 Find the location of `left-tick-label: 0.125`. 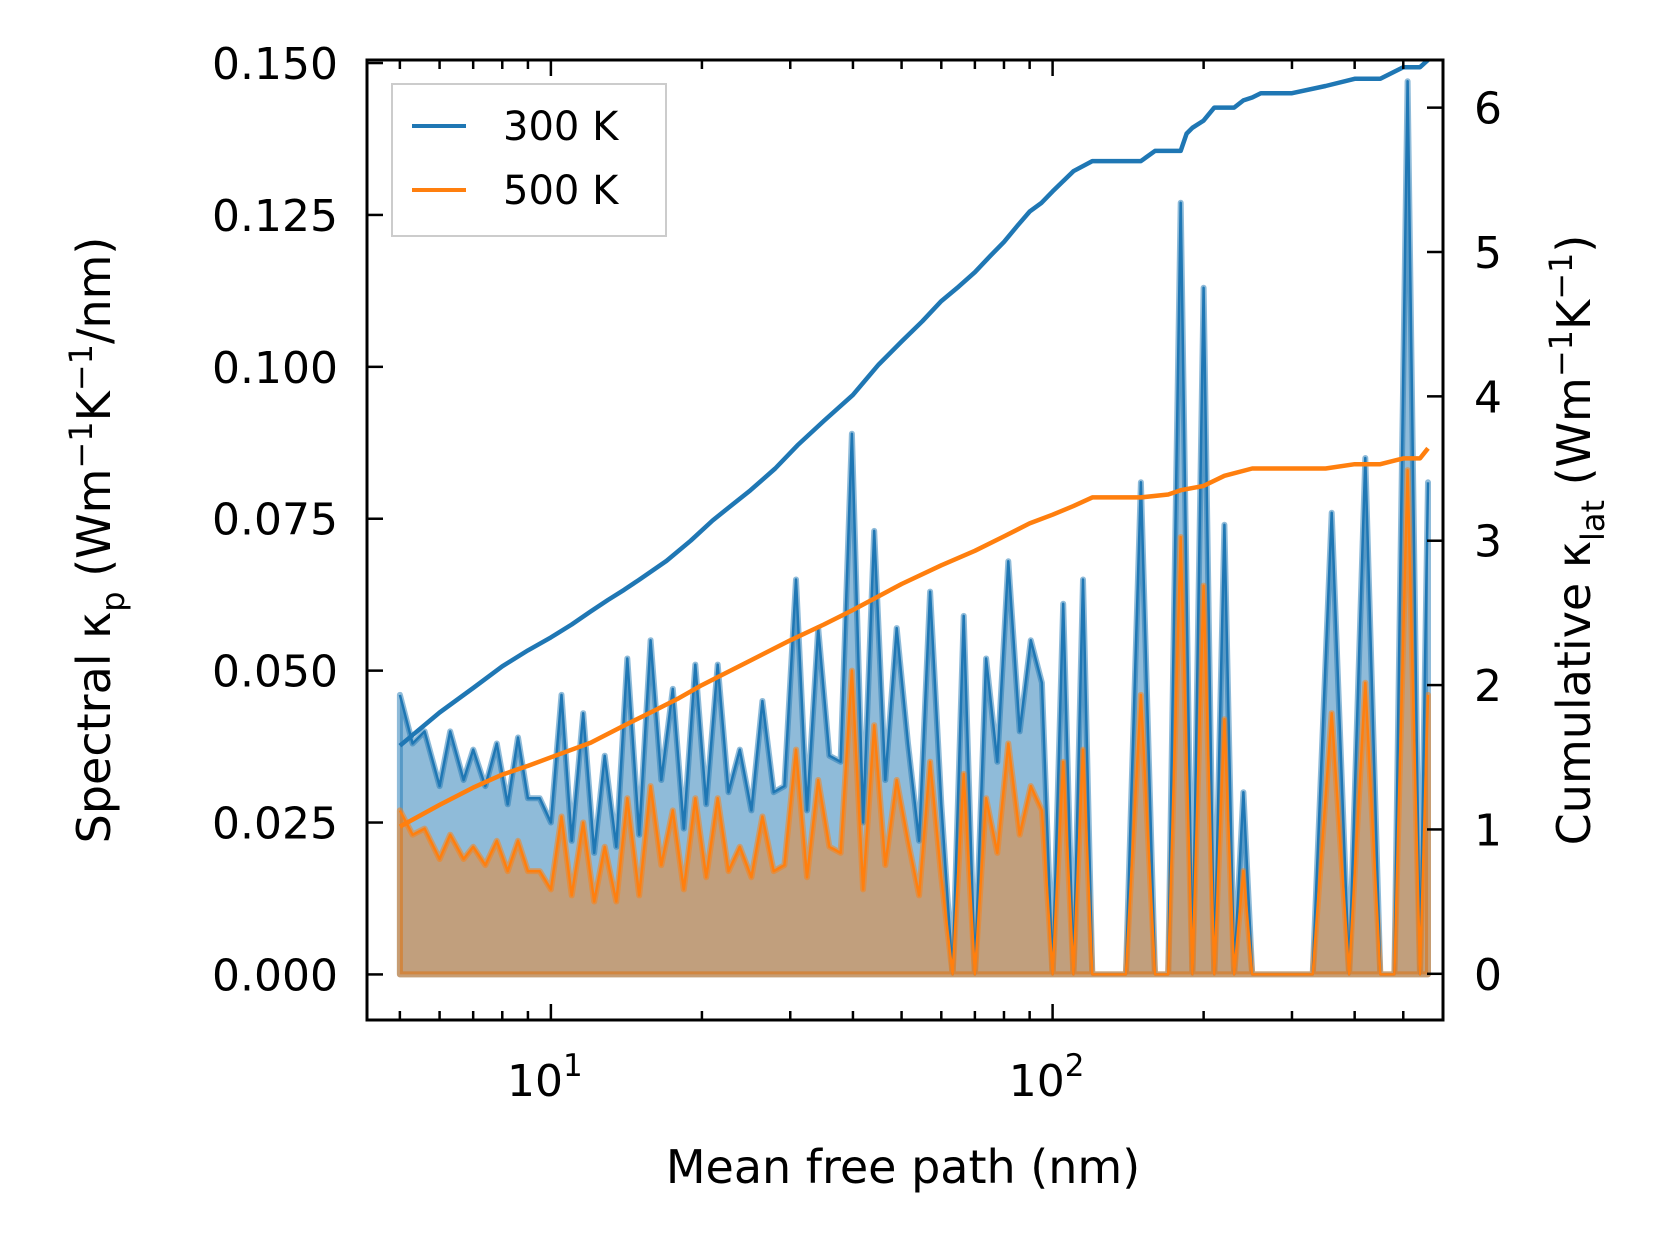

left-tick-label: 0.125 is located at coordinates (275, 216).